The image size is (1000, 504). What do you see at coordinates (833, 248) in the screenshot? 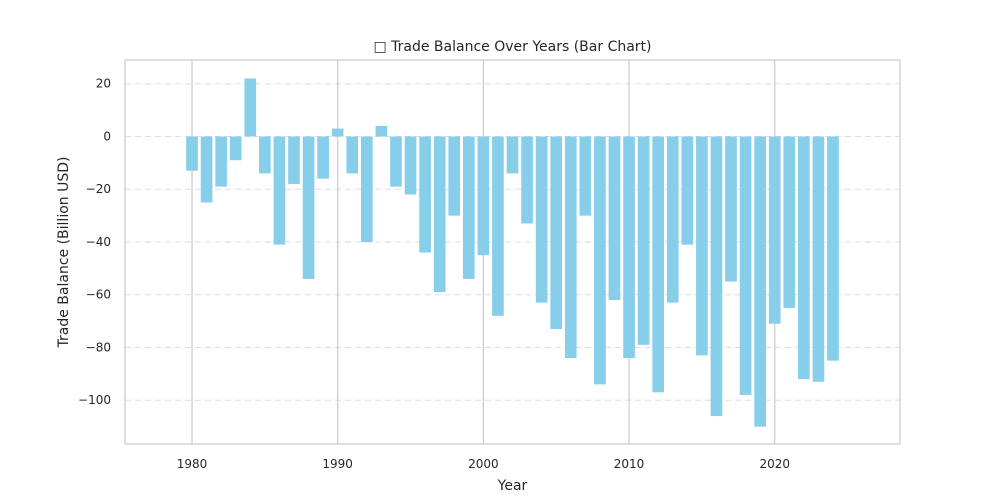
I see `bar-2024` at bounding box center [833, 248].